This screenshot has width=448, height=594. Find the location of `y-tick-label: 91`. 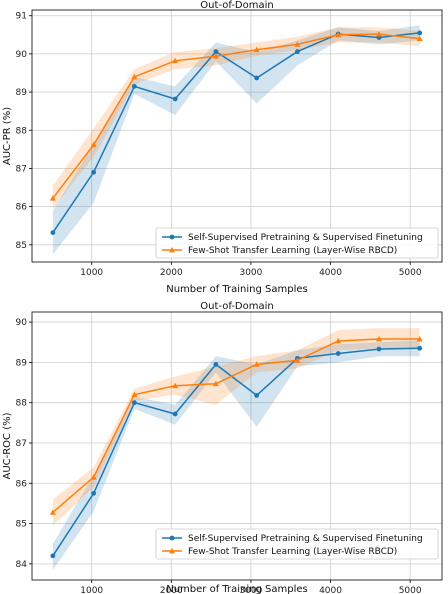

y-tick-label: 91 is located at coordinates (21, 17).